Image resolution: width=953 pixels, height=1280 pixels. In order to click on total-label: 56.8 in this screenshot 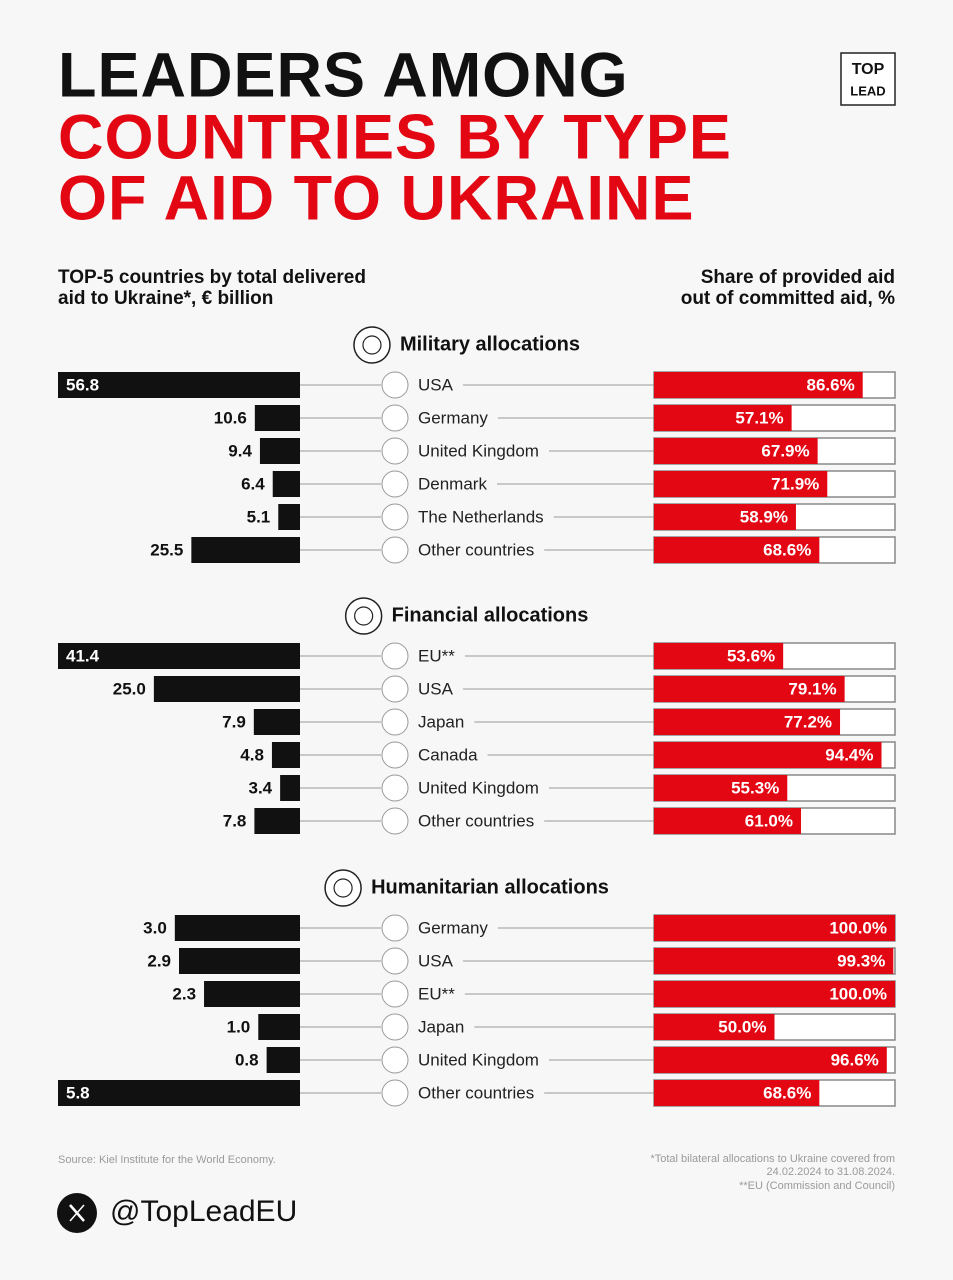, I will do `click(82, 384)`.